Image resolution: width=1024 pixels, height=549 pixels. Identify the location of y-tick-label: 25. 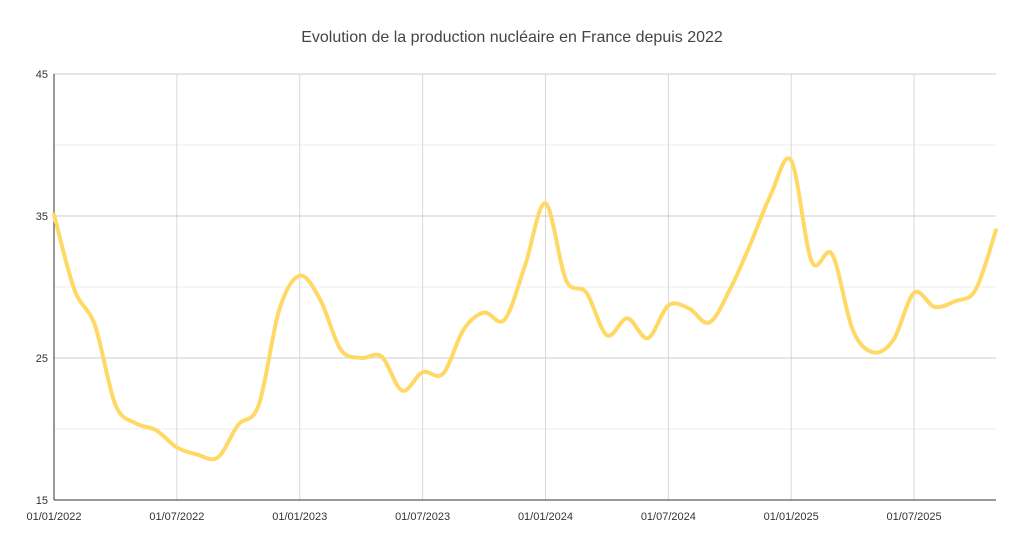
(42, 359).